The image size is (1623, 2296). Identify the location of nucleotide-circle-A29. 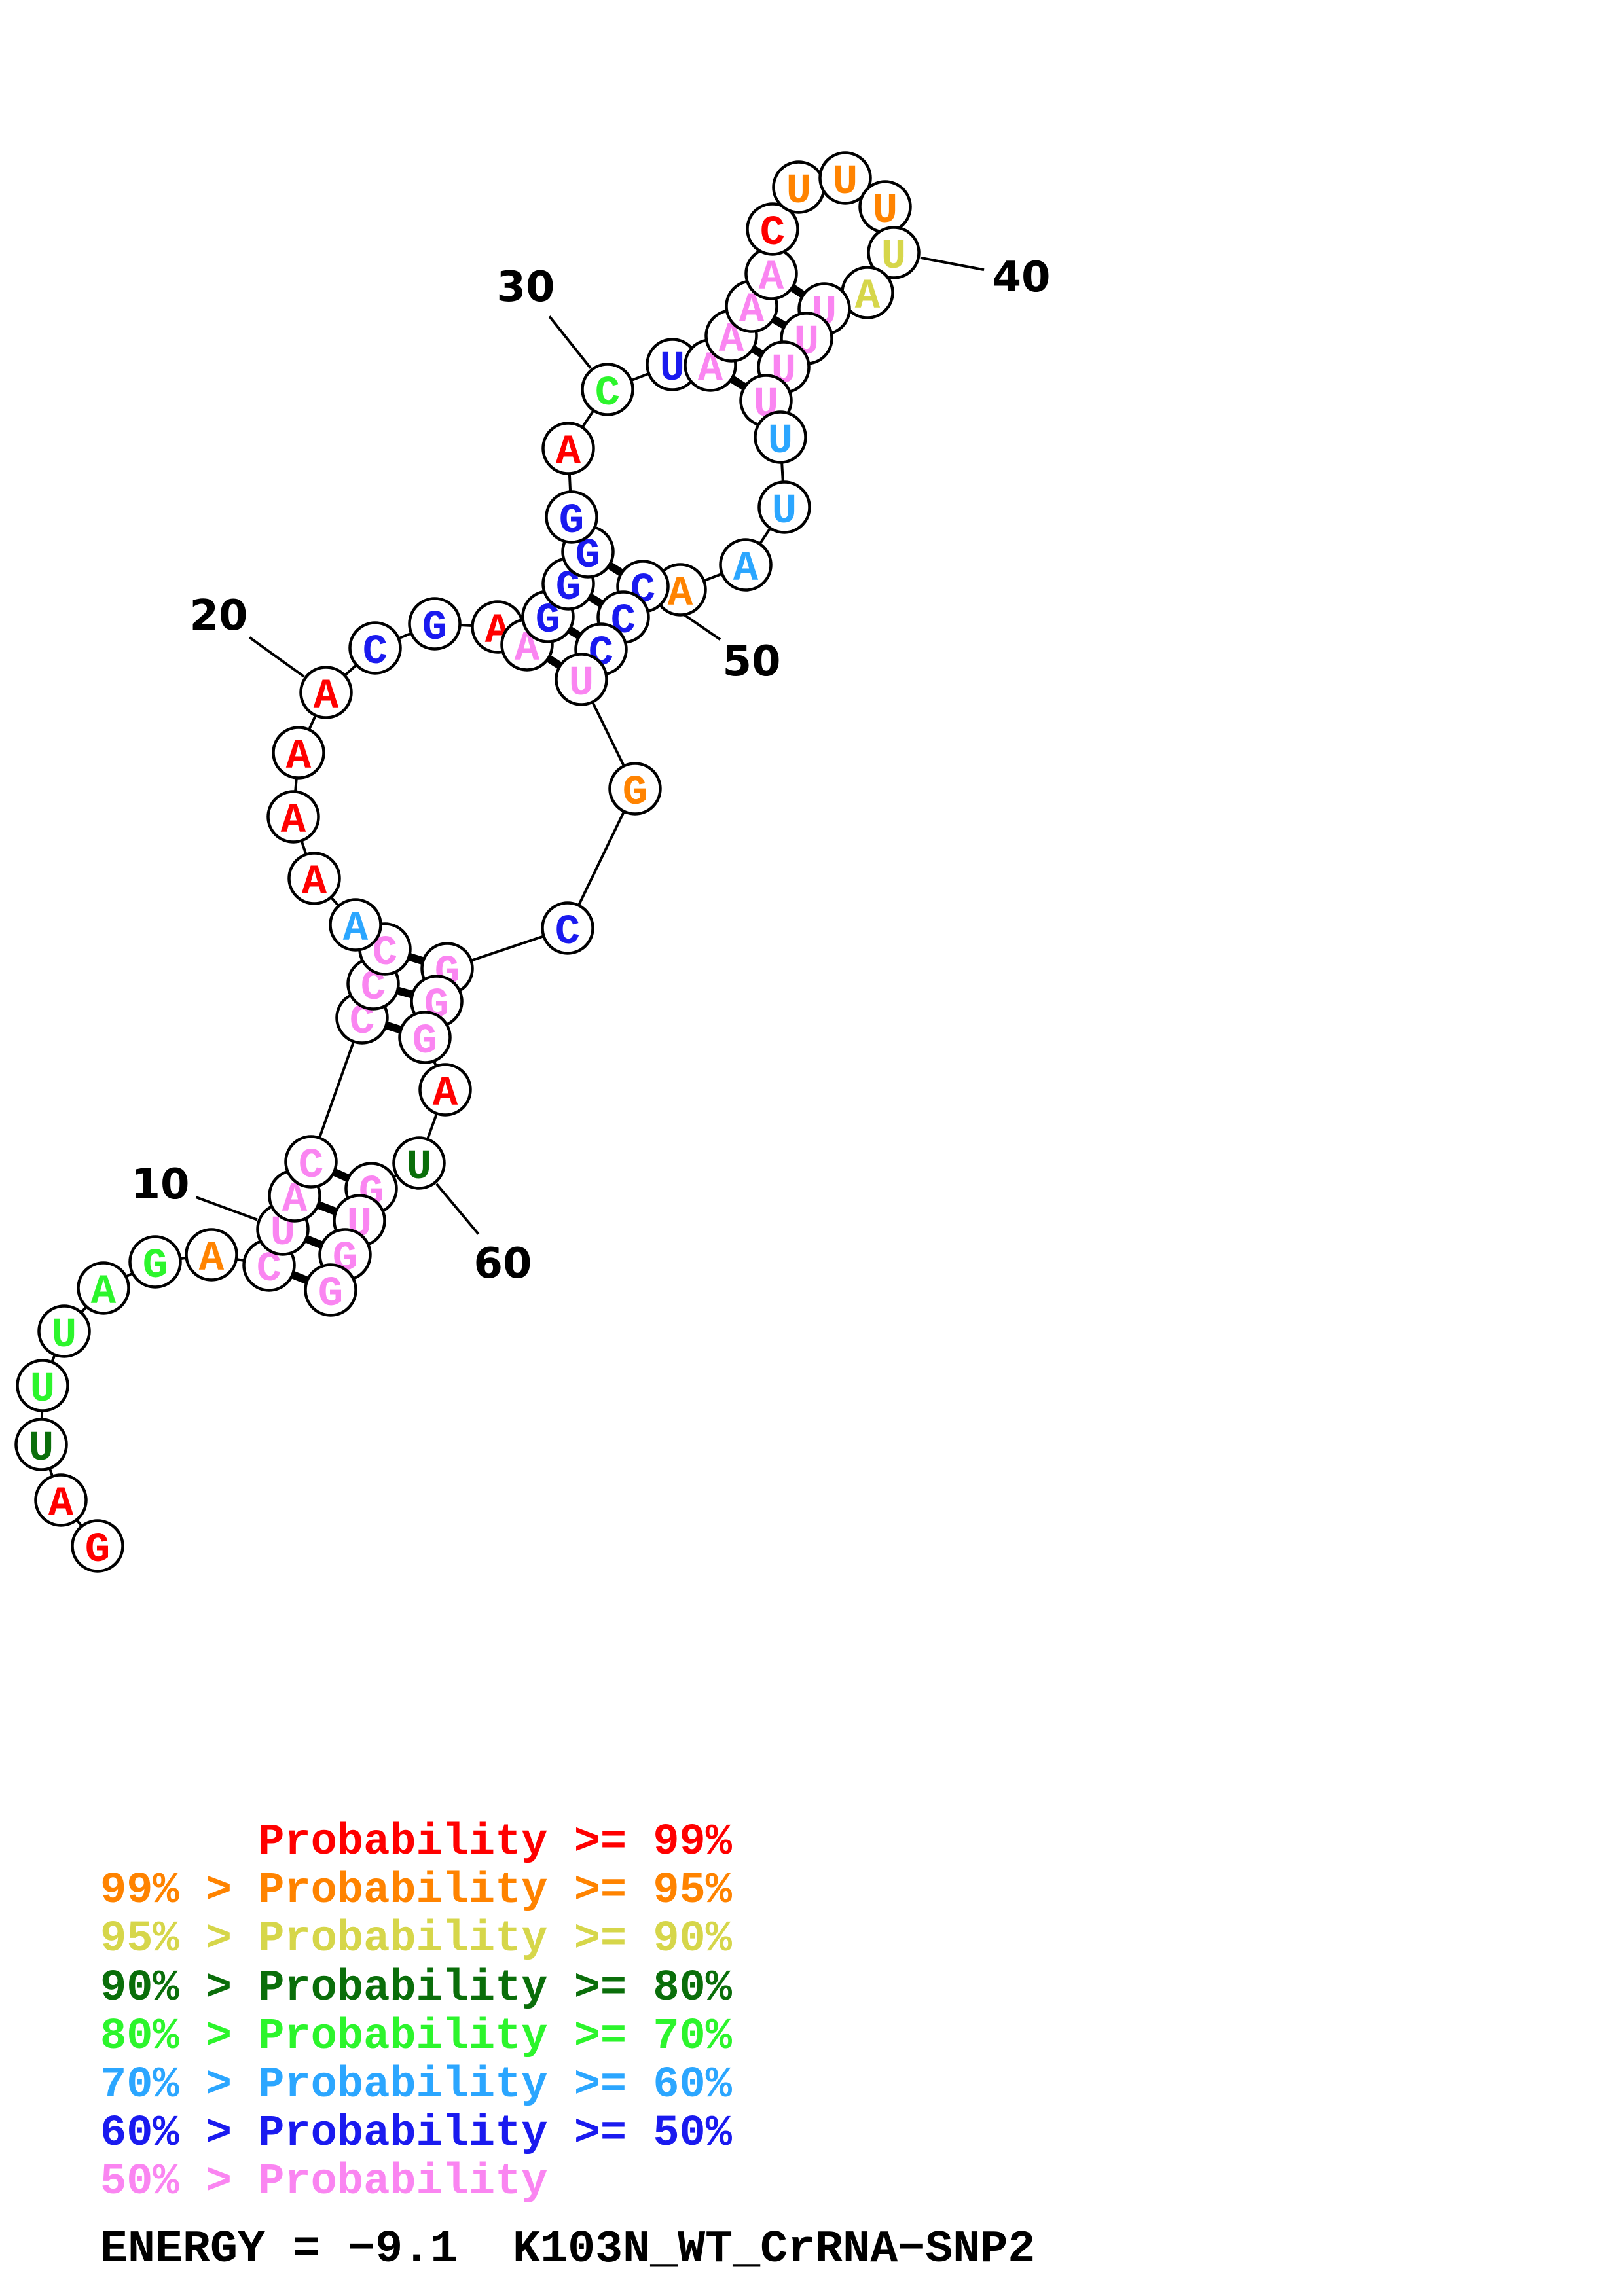
(568, 448).